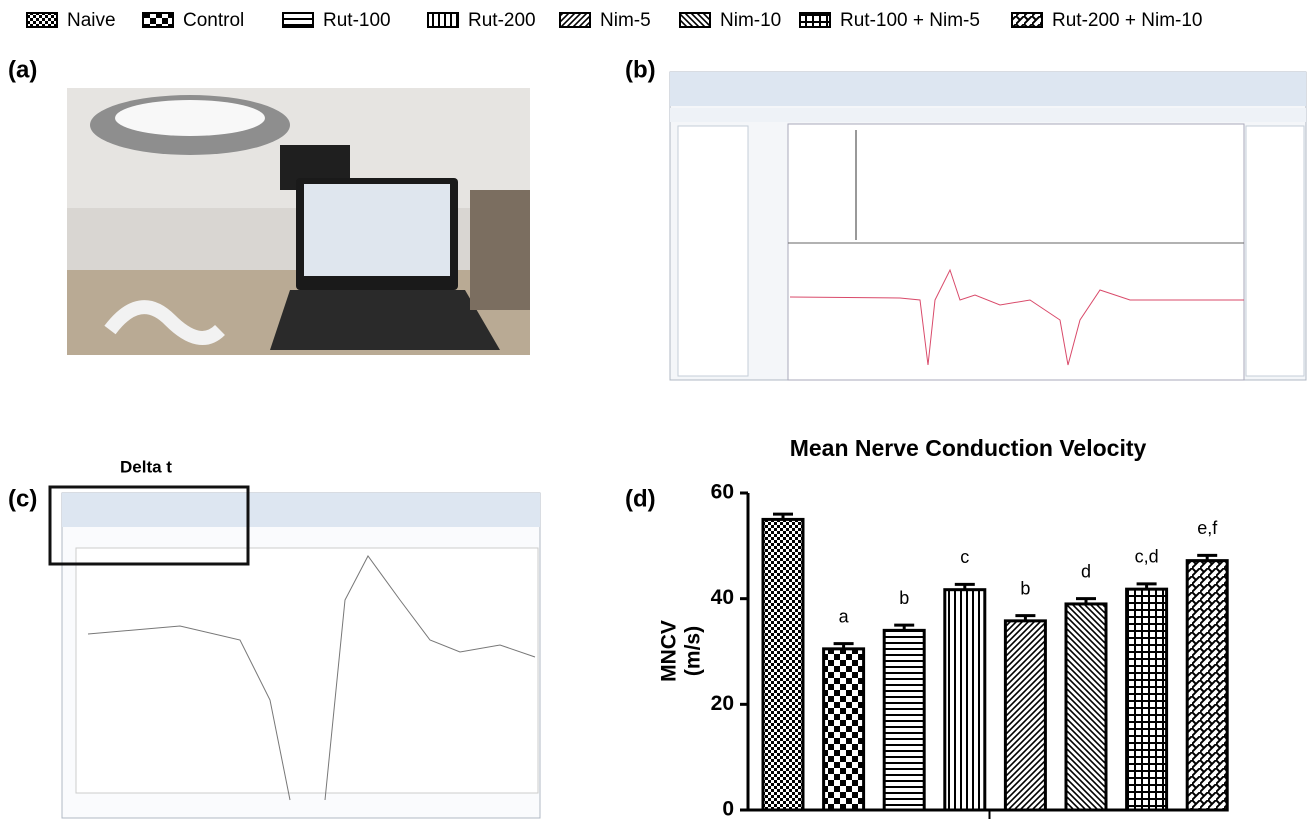  Describe the element at coordinates (146, 466) in the screenshot. I see `caption: Delta t` at that location.